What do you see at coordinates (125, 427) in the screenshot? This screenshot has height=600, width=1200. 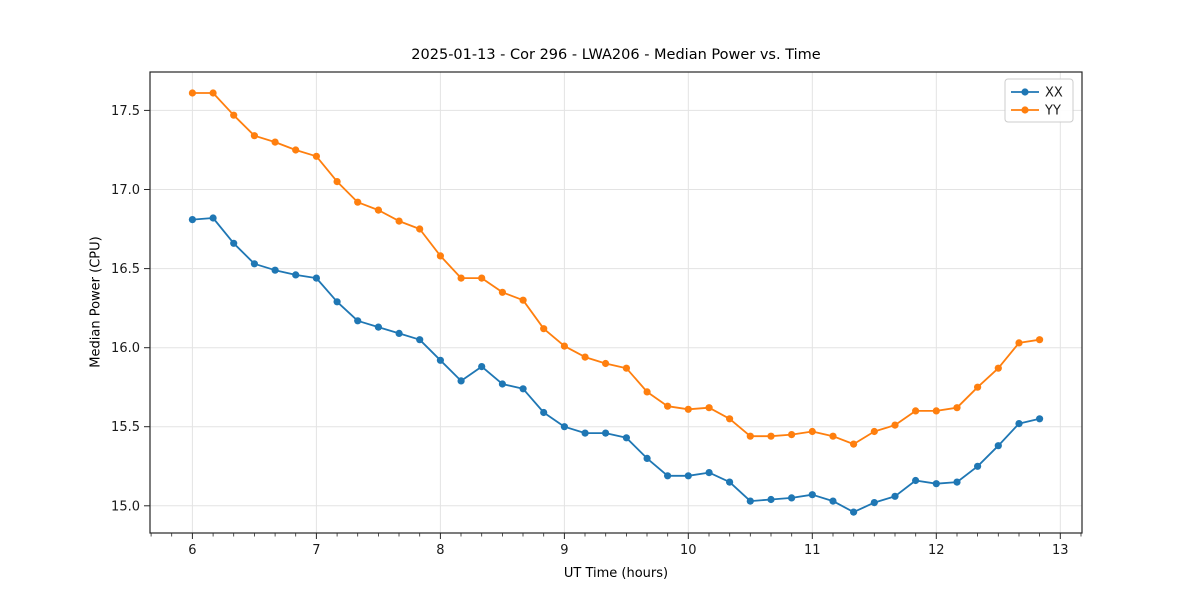 I see `y-tick-label: 15.5` at bounding box center [125, 427].